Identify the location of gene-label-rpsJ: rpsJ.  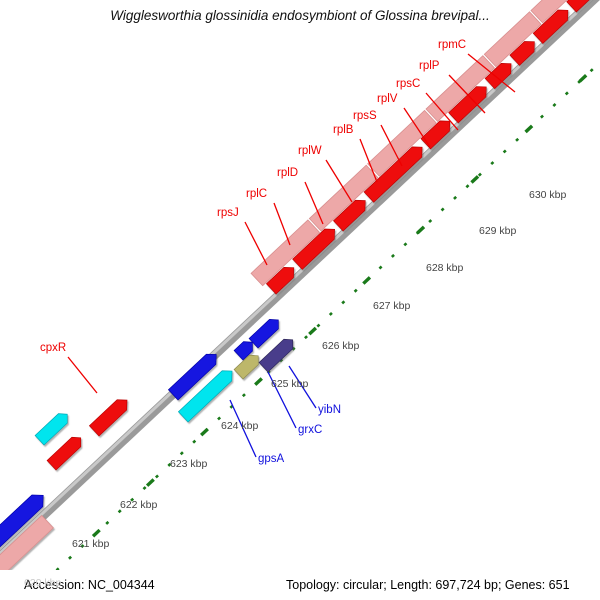
(228, 213).